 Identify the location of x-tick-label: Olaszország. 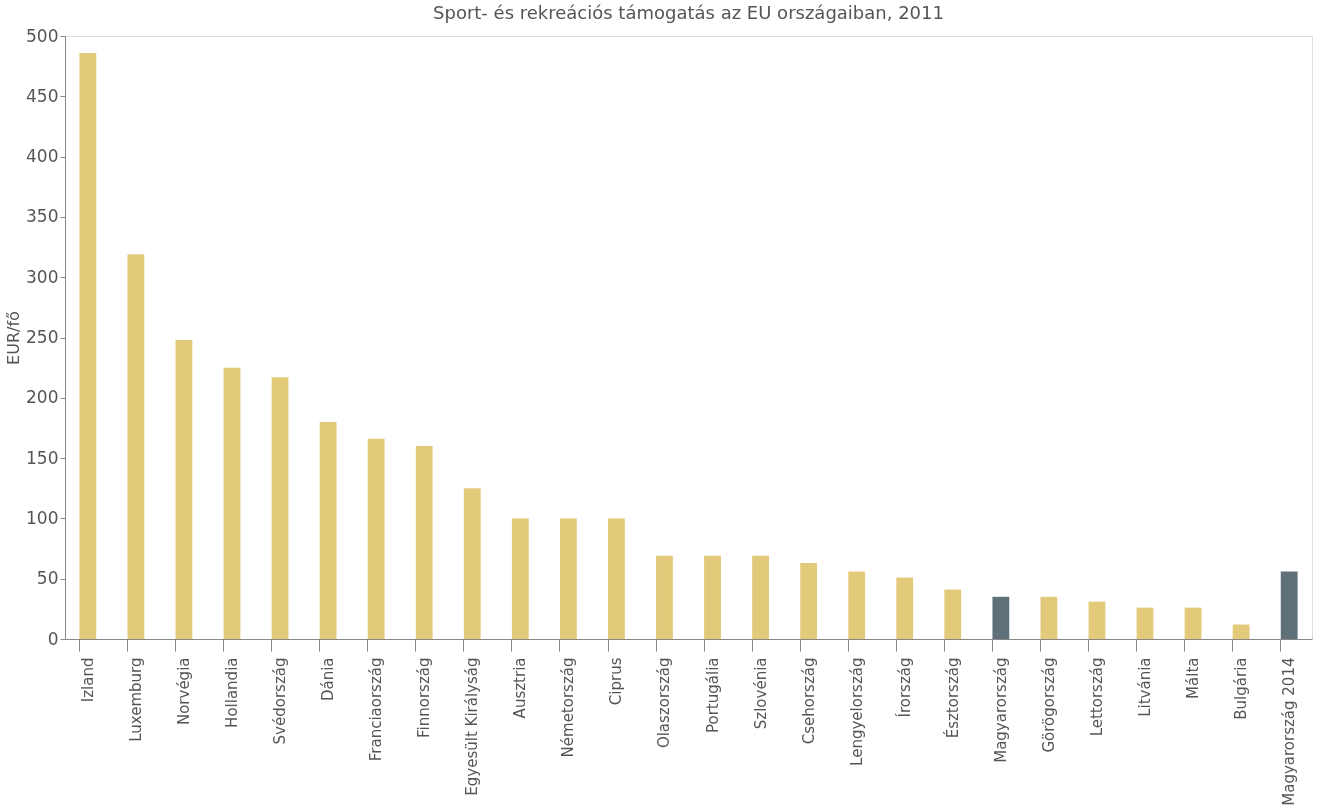
(664, 703).